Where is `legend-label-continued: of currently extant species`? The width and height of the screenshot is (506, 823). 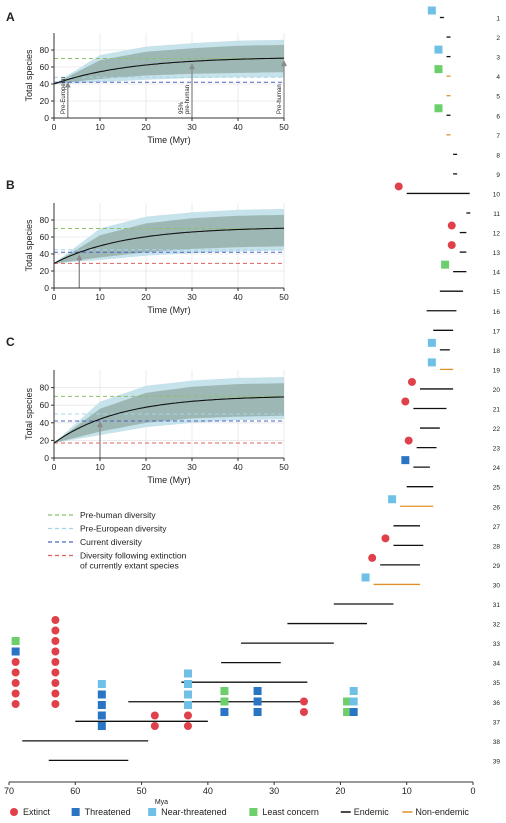 legend-label-continued: of currently extant species is located at coordinates (129, 566).